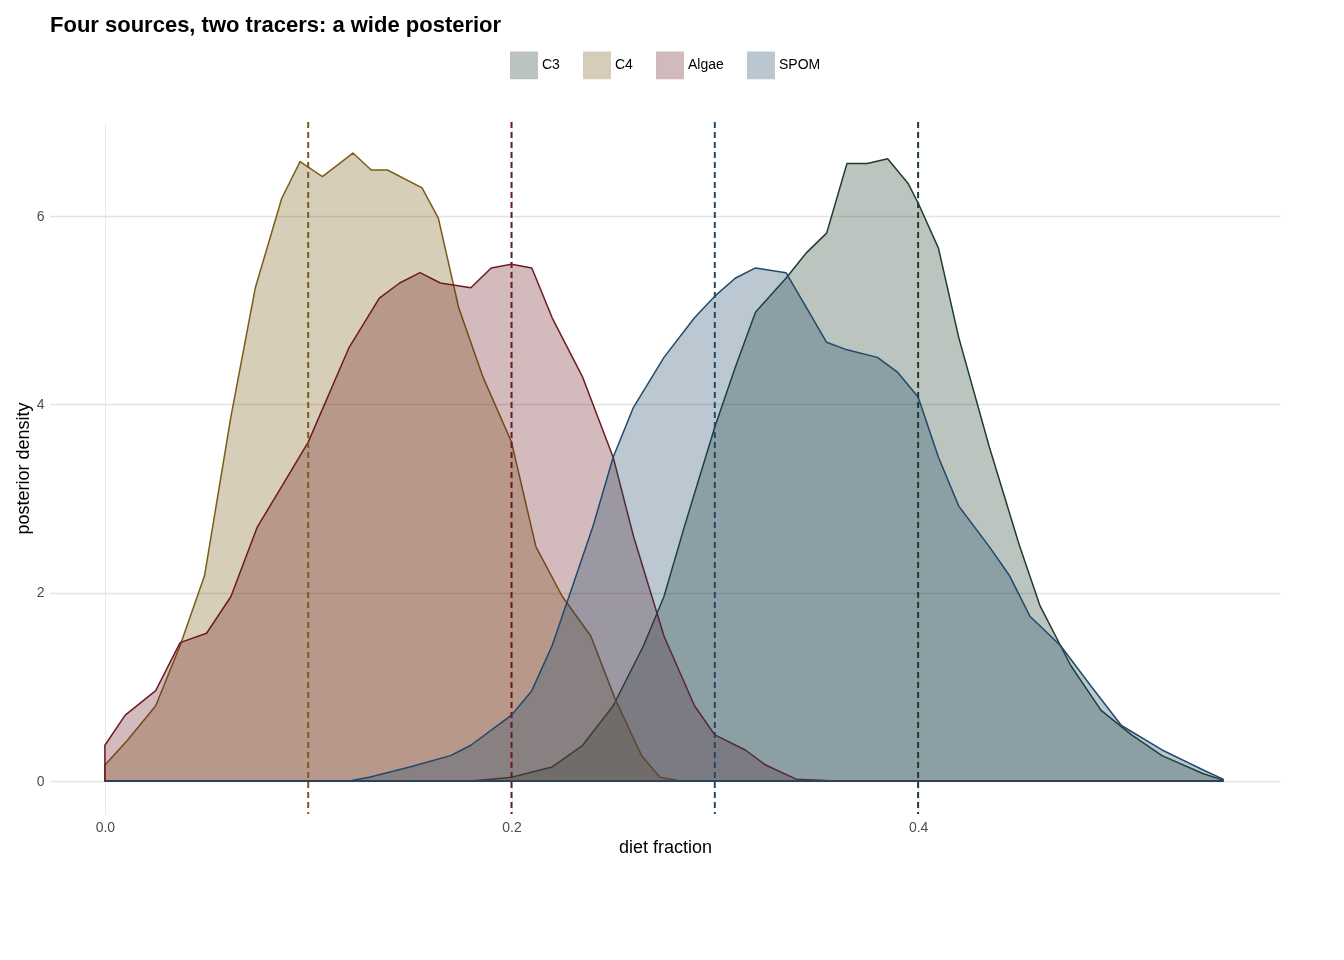 This screenshot has height=960, width=1344. Describe the element at coordinates (40, 403) in the screenshot. I see `y-tick-label: 4` at that location.